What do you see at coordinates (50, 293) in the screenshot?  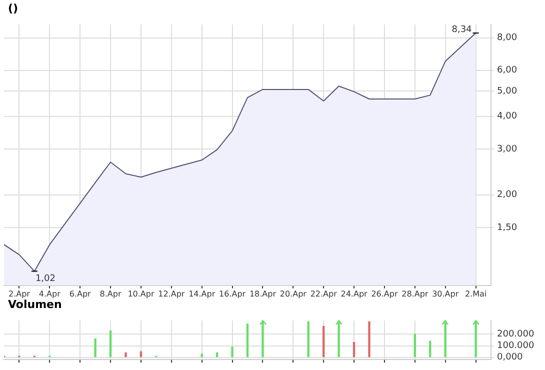 I see `x-tick-label: 4.Apr` at bounding box center [50, 293].